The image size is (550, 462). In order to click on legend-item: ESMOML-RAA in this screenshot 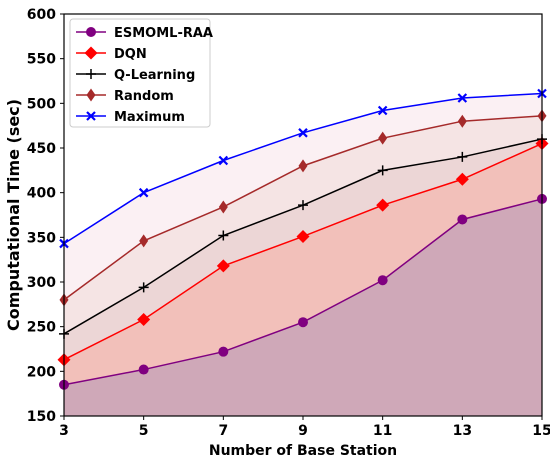, I will do `click(144, 33)`.